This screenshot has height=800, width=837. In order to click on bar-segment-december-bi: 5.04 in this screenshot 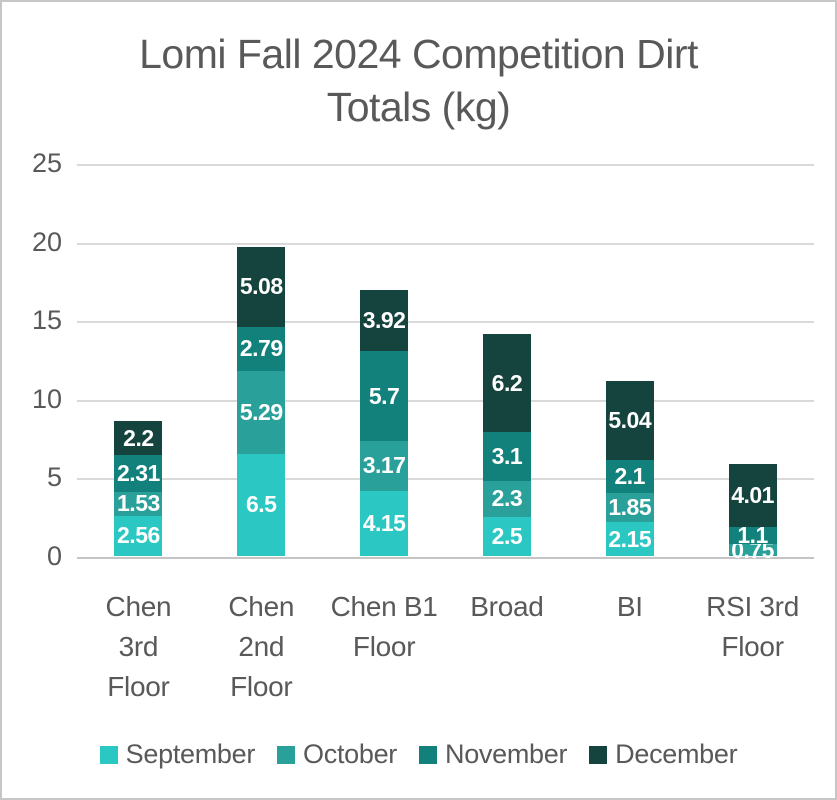, I will do `click(629, 420)`.